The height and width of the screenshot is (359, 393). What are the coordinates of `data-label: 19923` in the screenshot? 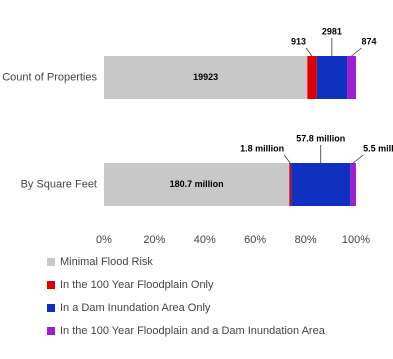 It's located at (205, 77).